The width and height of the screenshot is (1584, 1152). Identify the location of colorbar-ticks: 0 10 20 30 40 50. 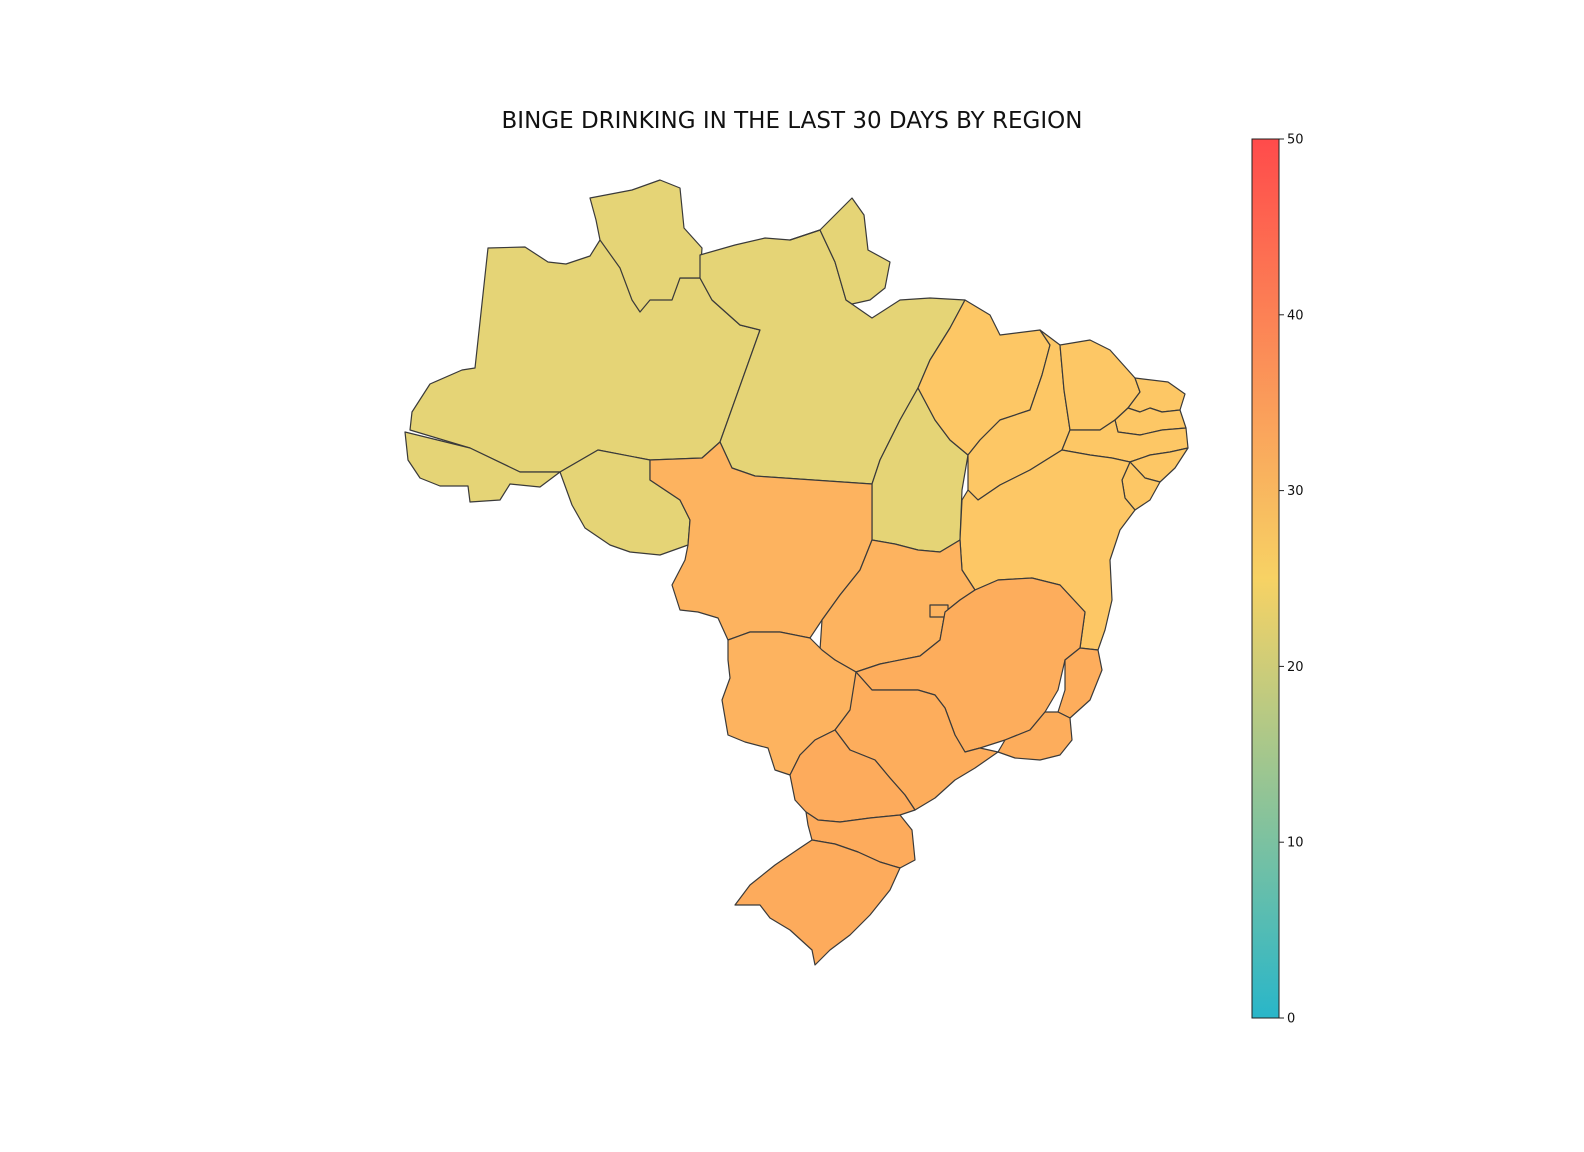
(1291, 580).